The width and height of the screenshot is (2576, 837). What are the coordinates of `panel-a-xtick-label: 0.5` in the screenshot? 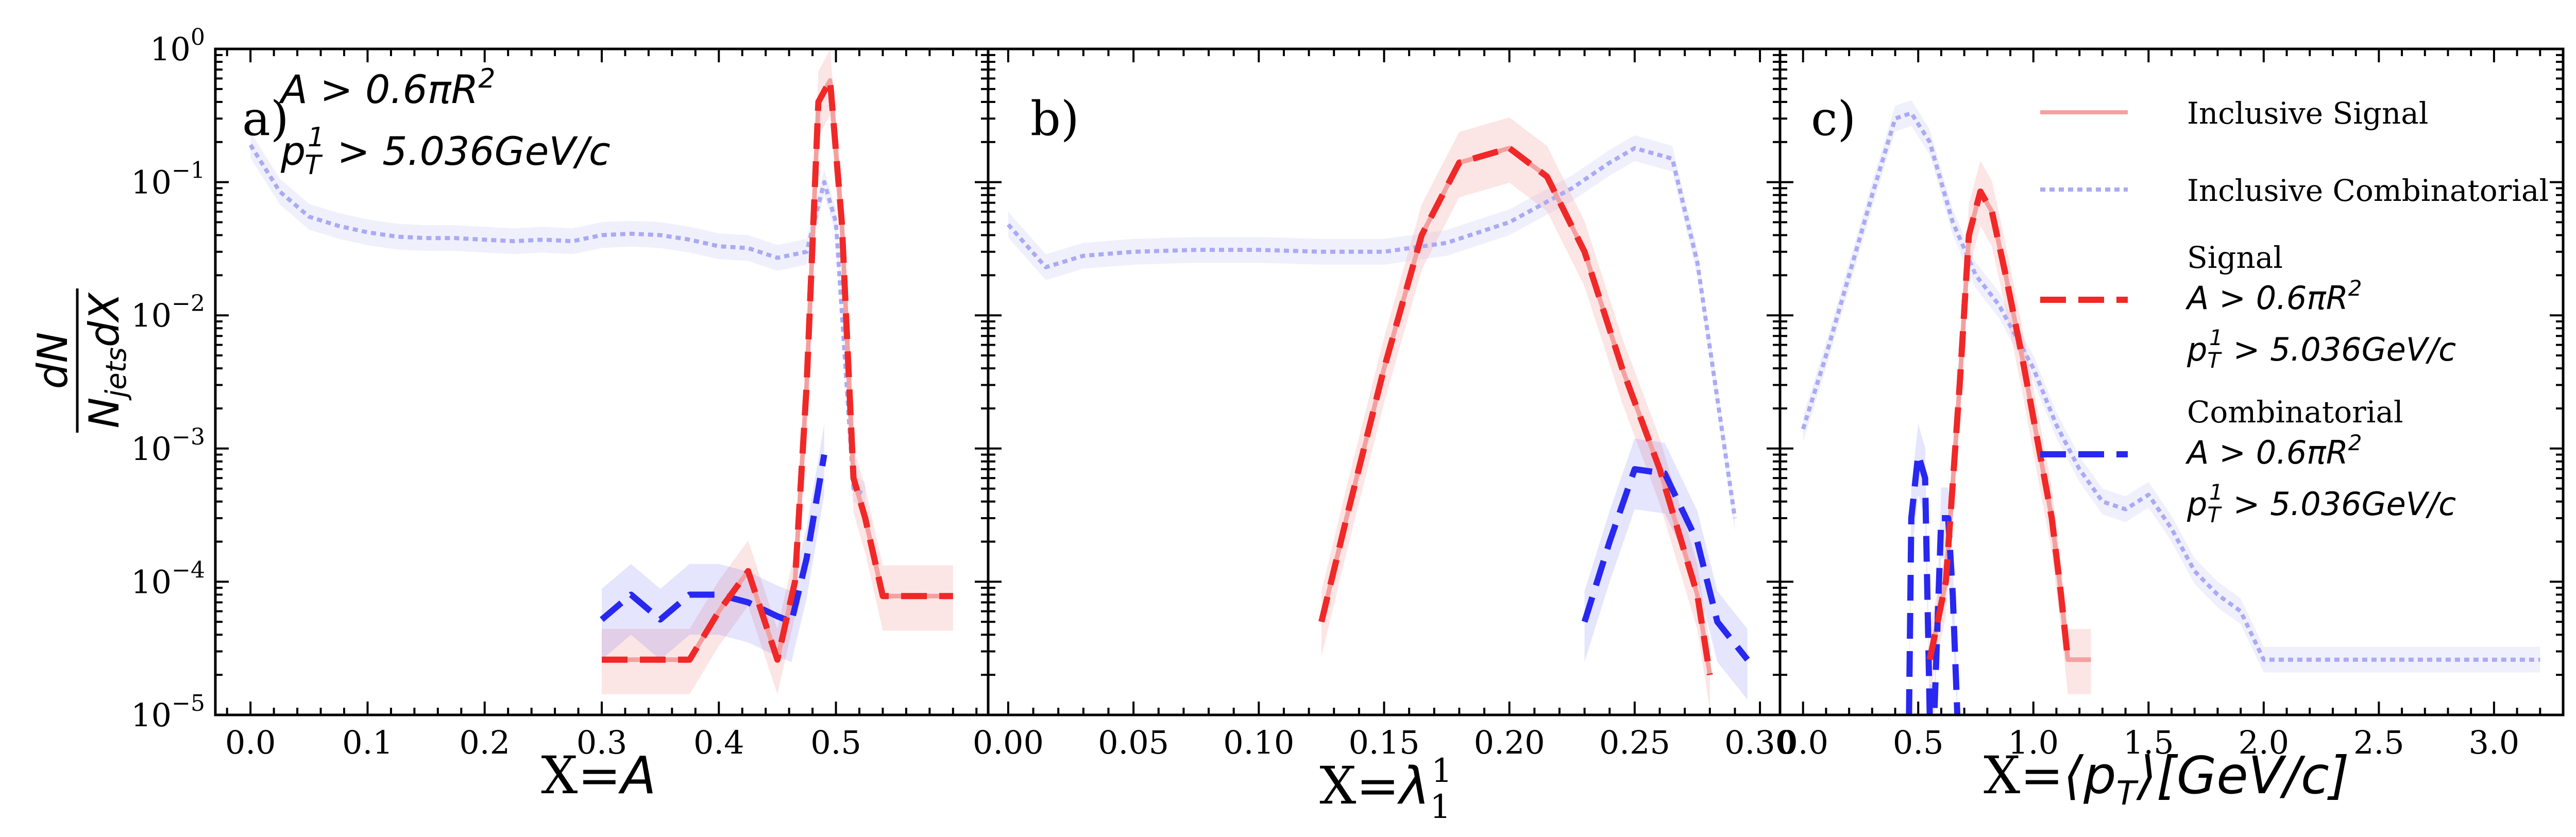 It's located at (835, 742).